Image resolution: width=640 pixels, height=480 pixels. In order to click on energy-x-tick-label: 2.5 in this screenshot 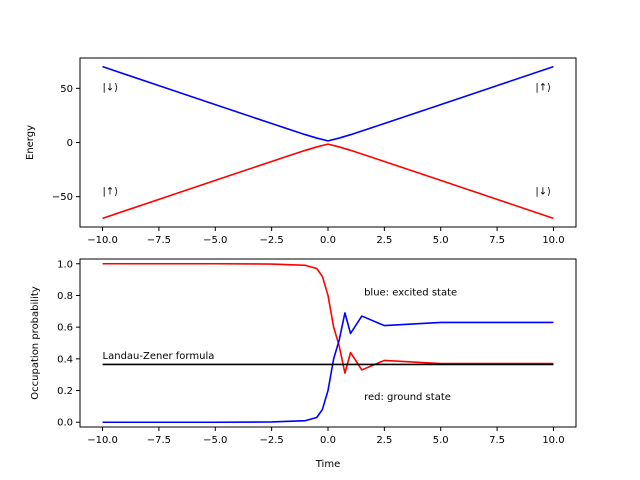, I will do `click(384, 240)`.